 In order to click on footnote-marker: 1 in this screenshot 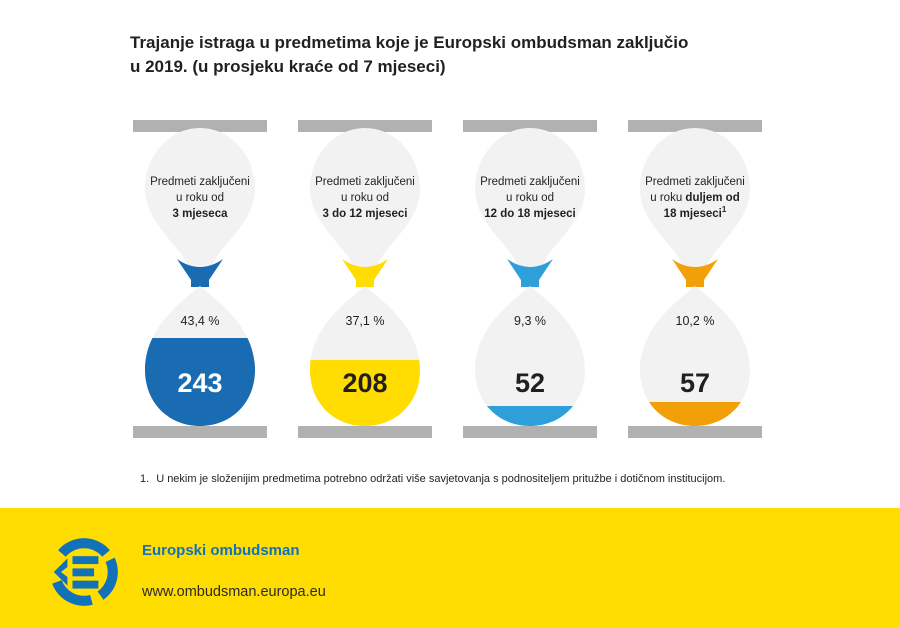, I will do `click(724, 210)`.